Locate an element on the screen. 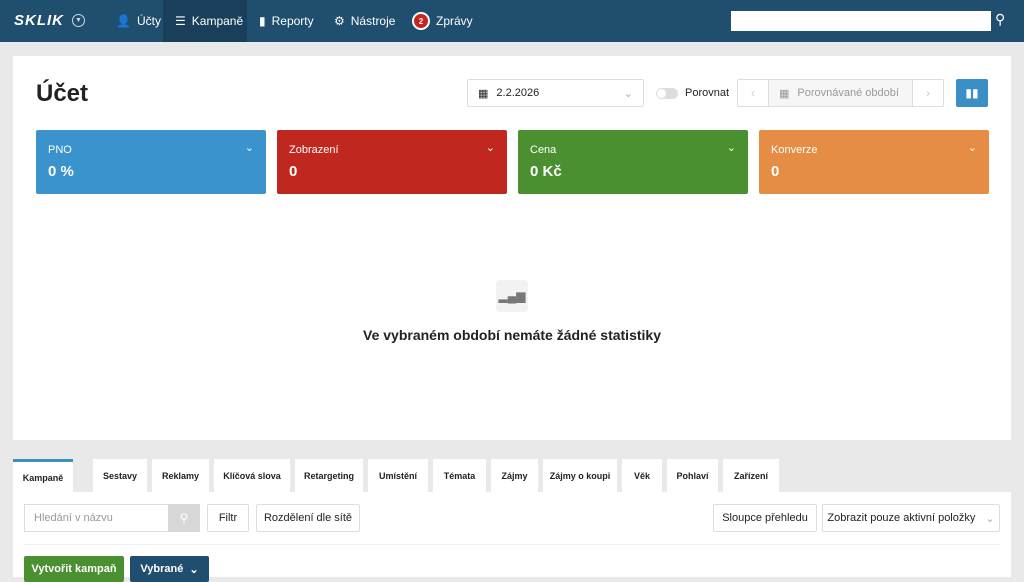 The height and width of the screenshot is (582, 1024). nav-campaigns: ☰ Kampaně is located at coordinates (205, 21).